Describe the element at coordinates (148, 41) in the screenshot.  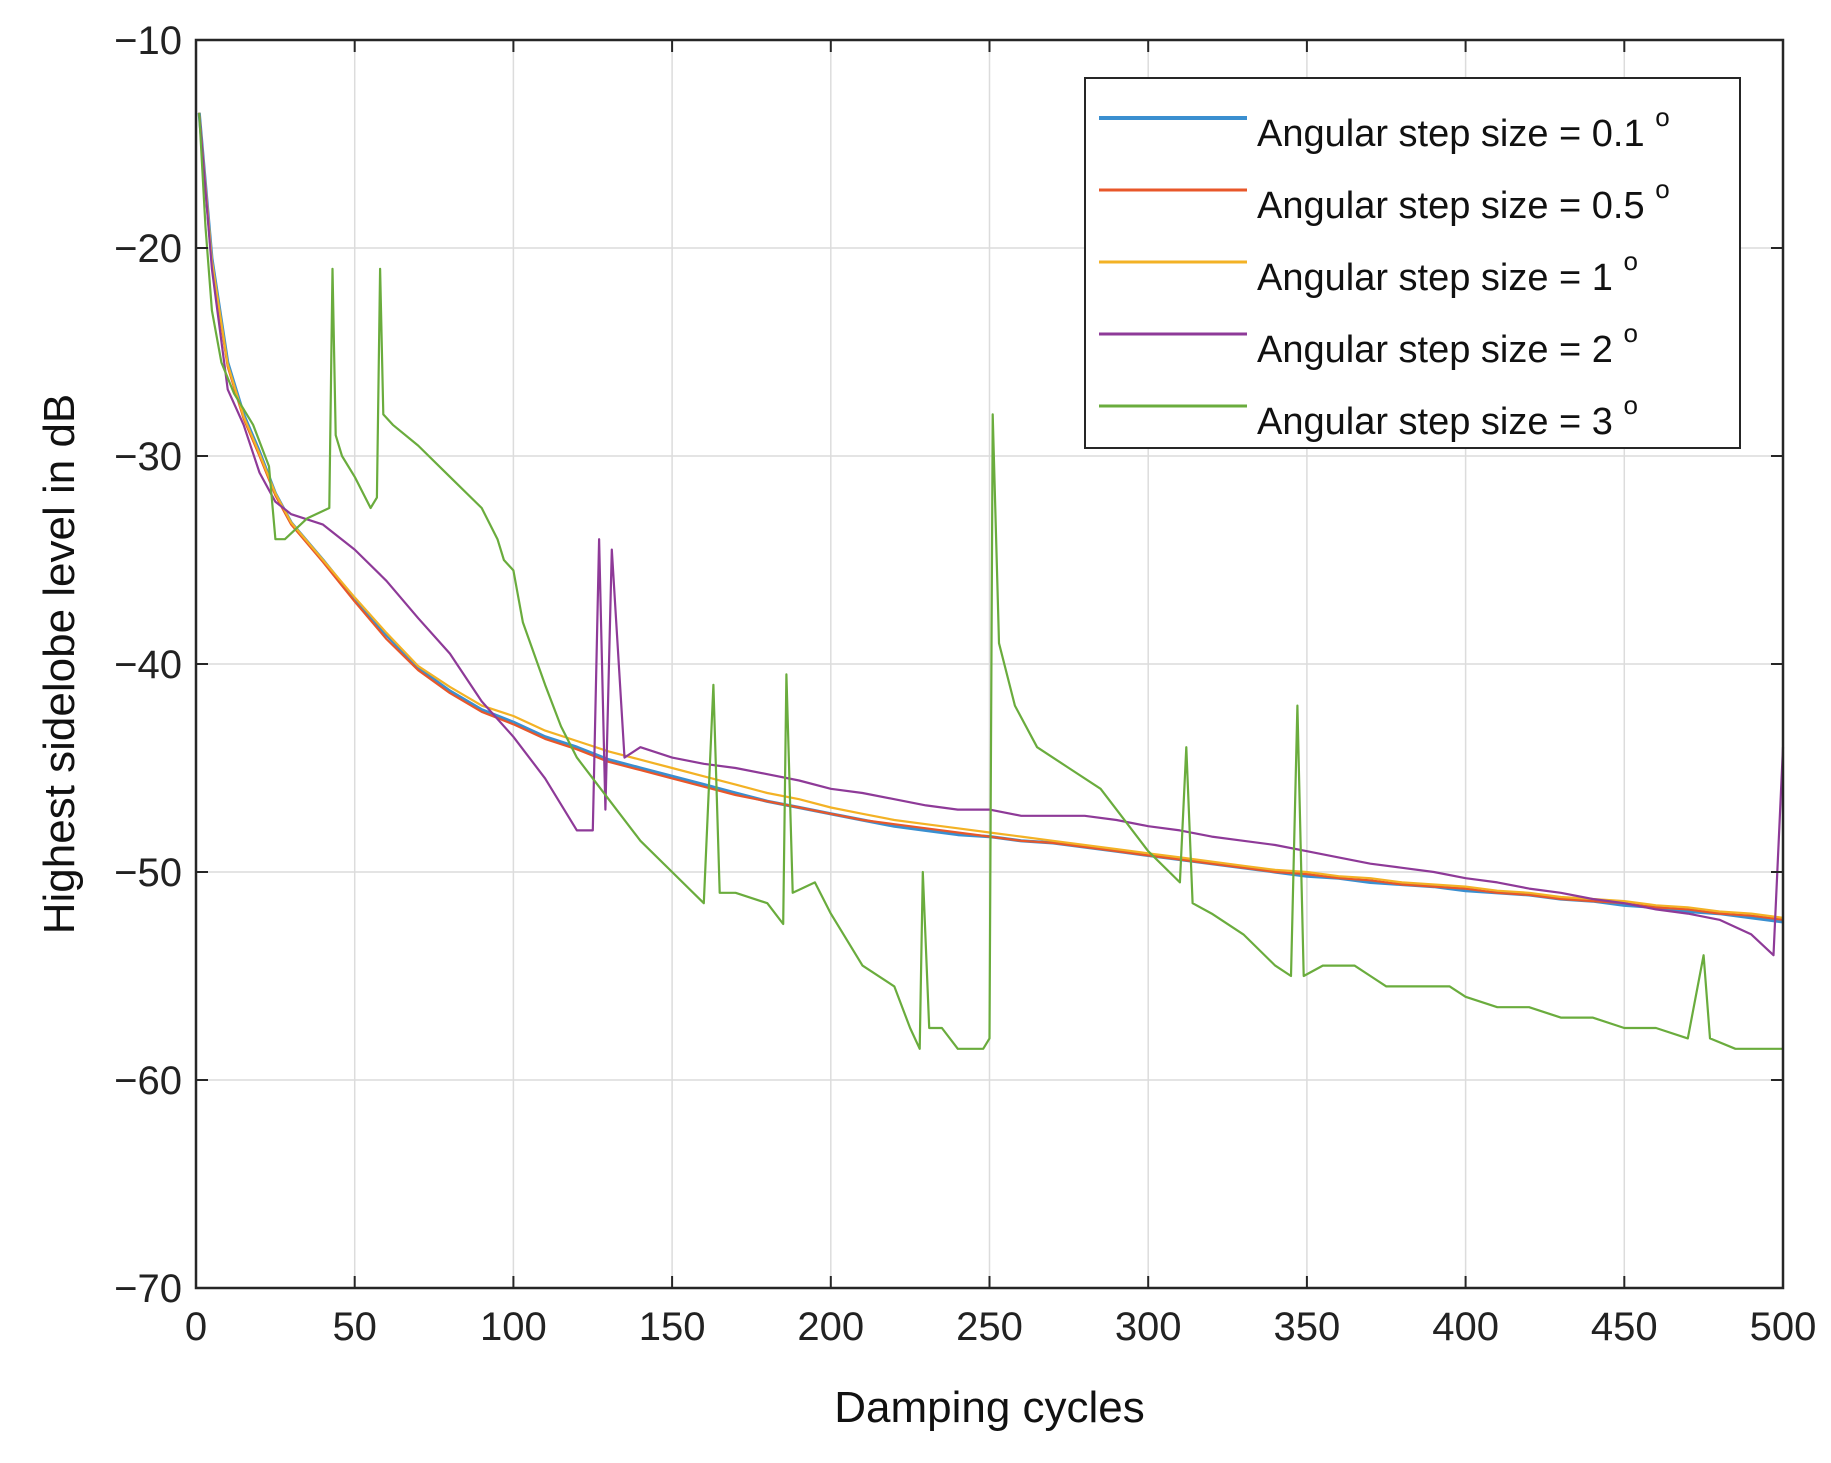
I see `y-tick-label: −10` at that location.